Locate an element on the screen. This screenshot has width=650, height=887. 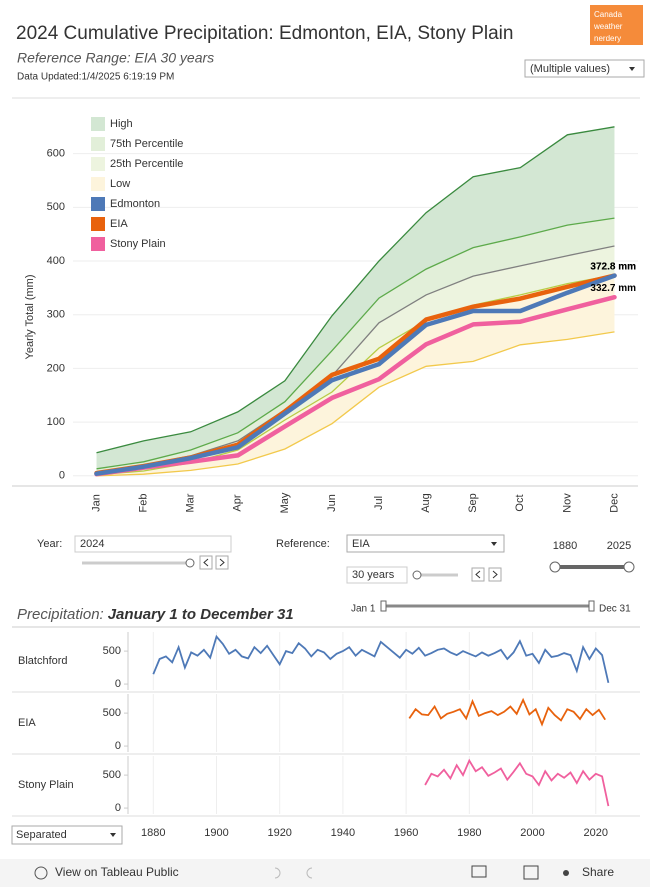
year-value: 2024 is located at coordinates (92, 544).